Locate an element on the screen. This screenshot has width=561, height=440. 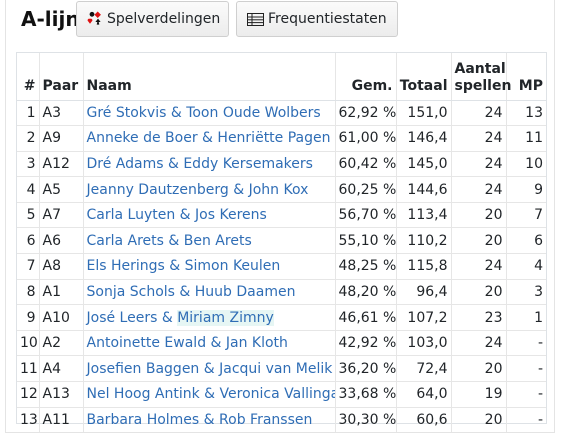
rank-cell: 1 is located at coordinates (28, 112).